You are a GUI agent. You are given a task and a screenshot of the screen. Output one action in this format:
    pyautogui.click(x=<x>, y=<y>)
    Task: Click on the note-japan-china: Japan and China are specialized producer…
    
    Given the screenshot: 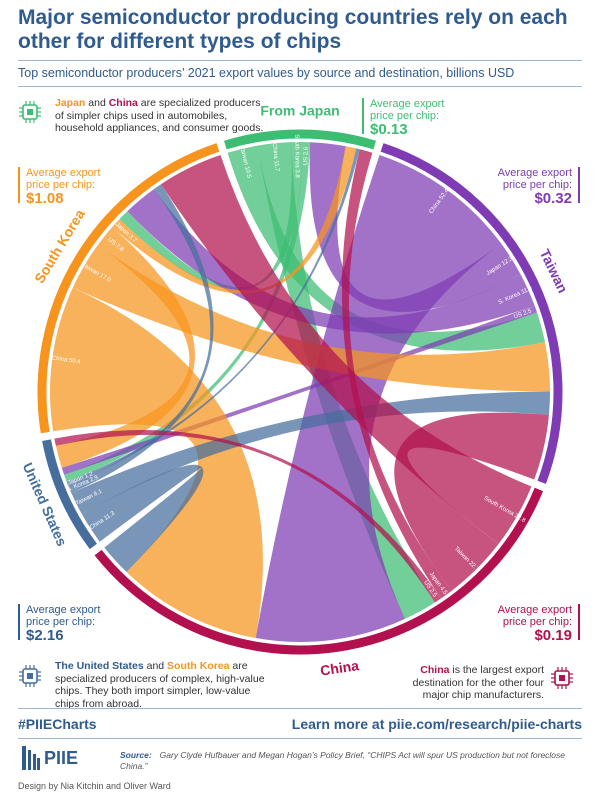 What is the action you would take?
    pyautogui.click(x=160, y=116)
    